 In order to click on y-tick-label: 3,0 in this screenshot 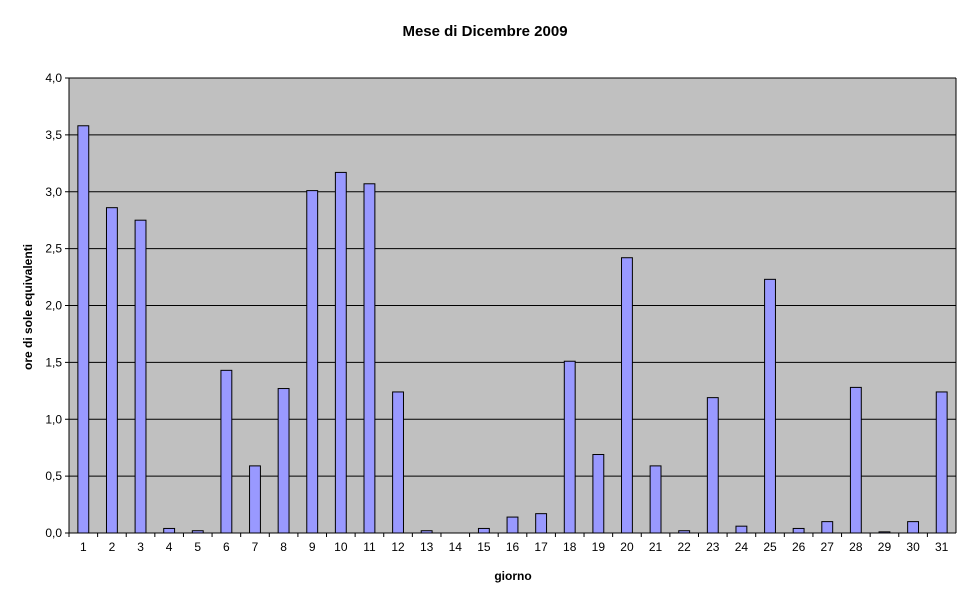, I will do `click(53, 192)`.